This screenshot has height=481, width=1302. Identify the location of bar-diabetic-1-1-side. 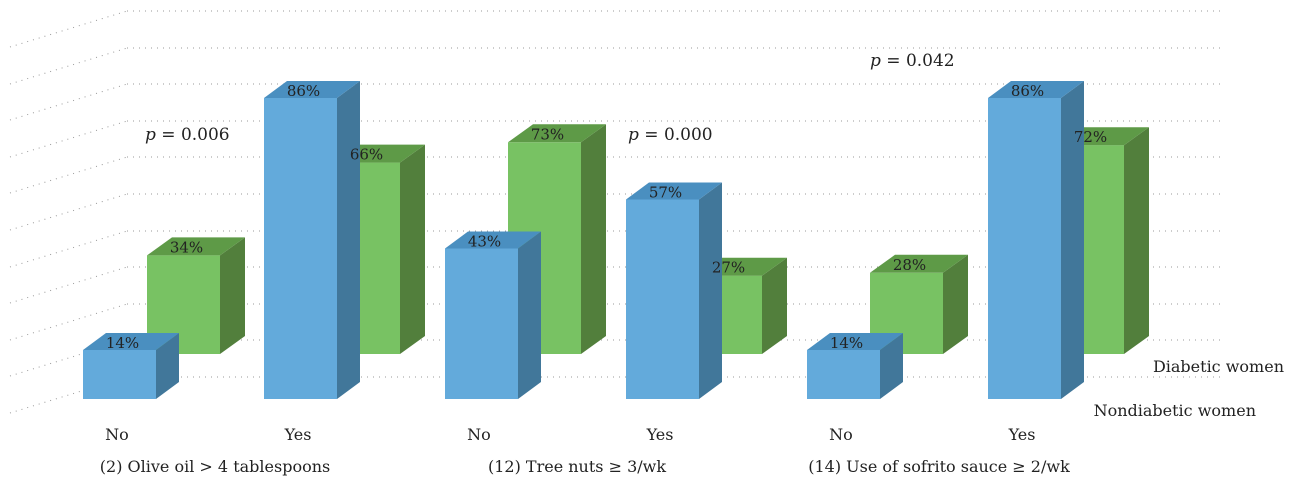
(774, 305).